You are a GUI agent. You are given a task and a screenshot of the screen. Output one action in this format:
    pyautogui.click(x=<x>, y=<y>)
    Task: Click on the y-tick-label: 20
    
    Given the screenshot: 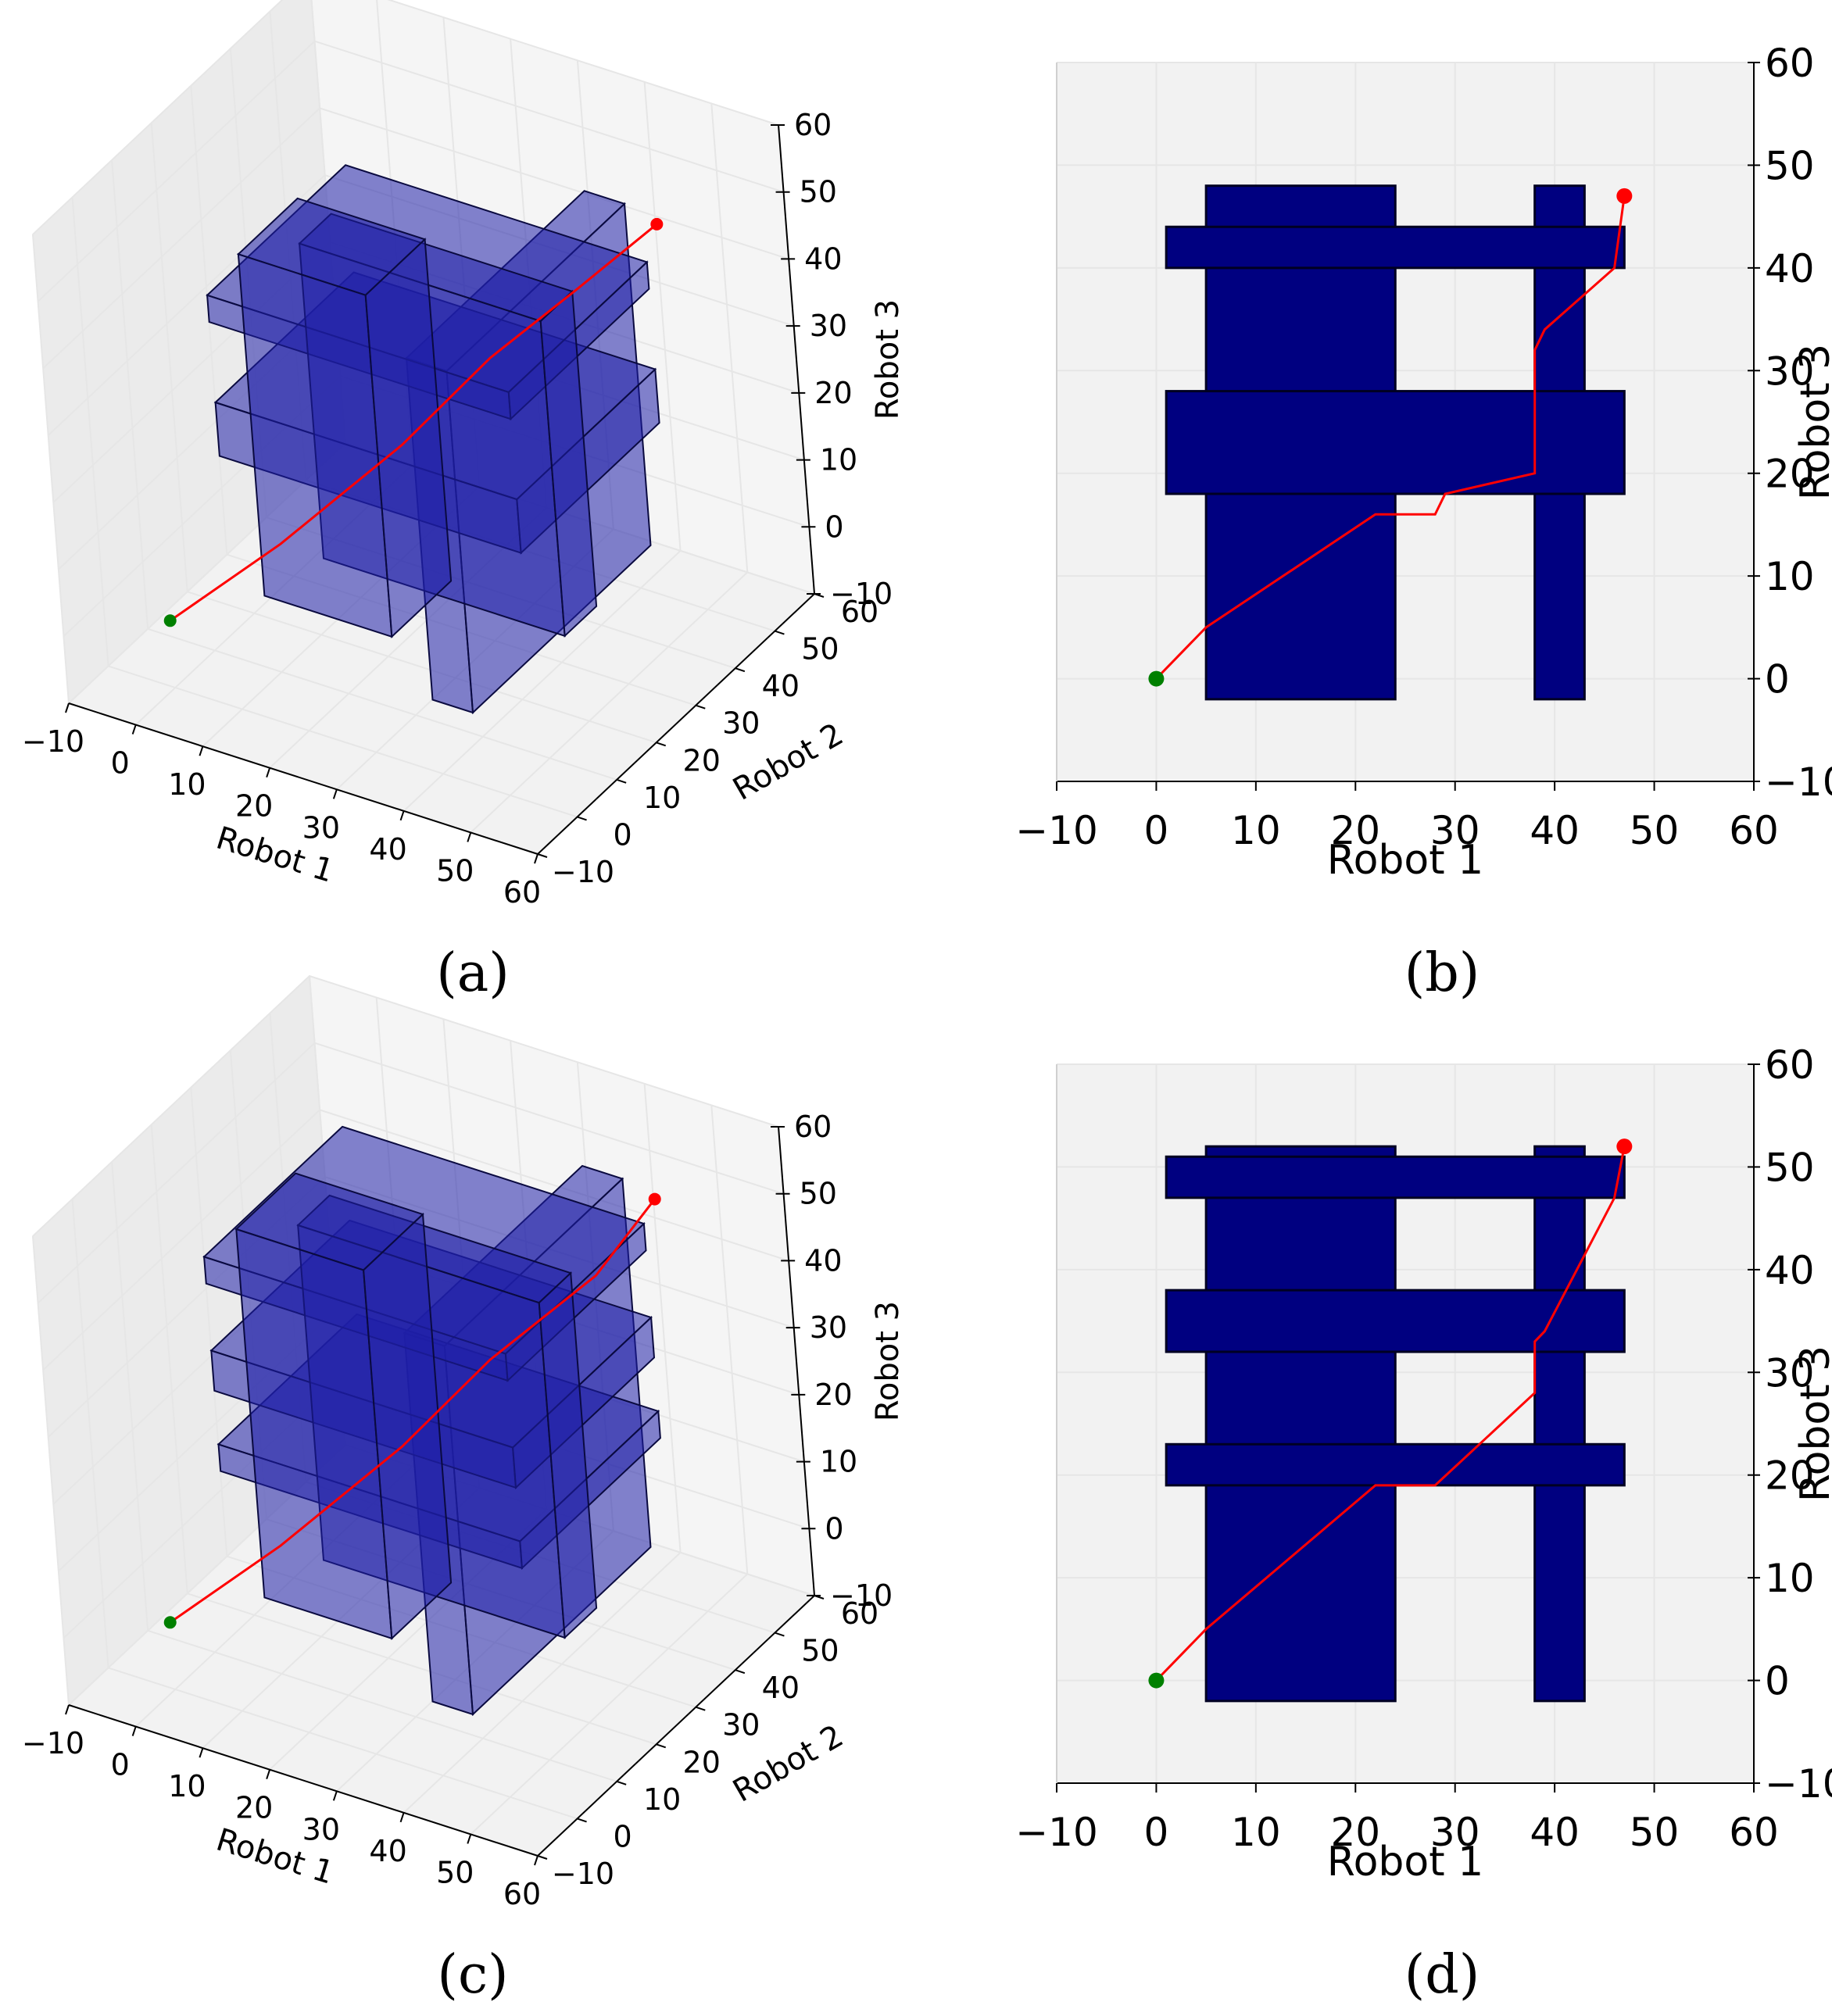 What is the action you would take?
    pyautogui.click(x=1790, y=474)
    